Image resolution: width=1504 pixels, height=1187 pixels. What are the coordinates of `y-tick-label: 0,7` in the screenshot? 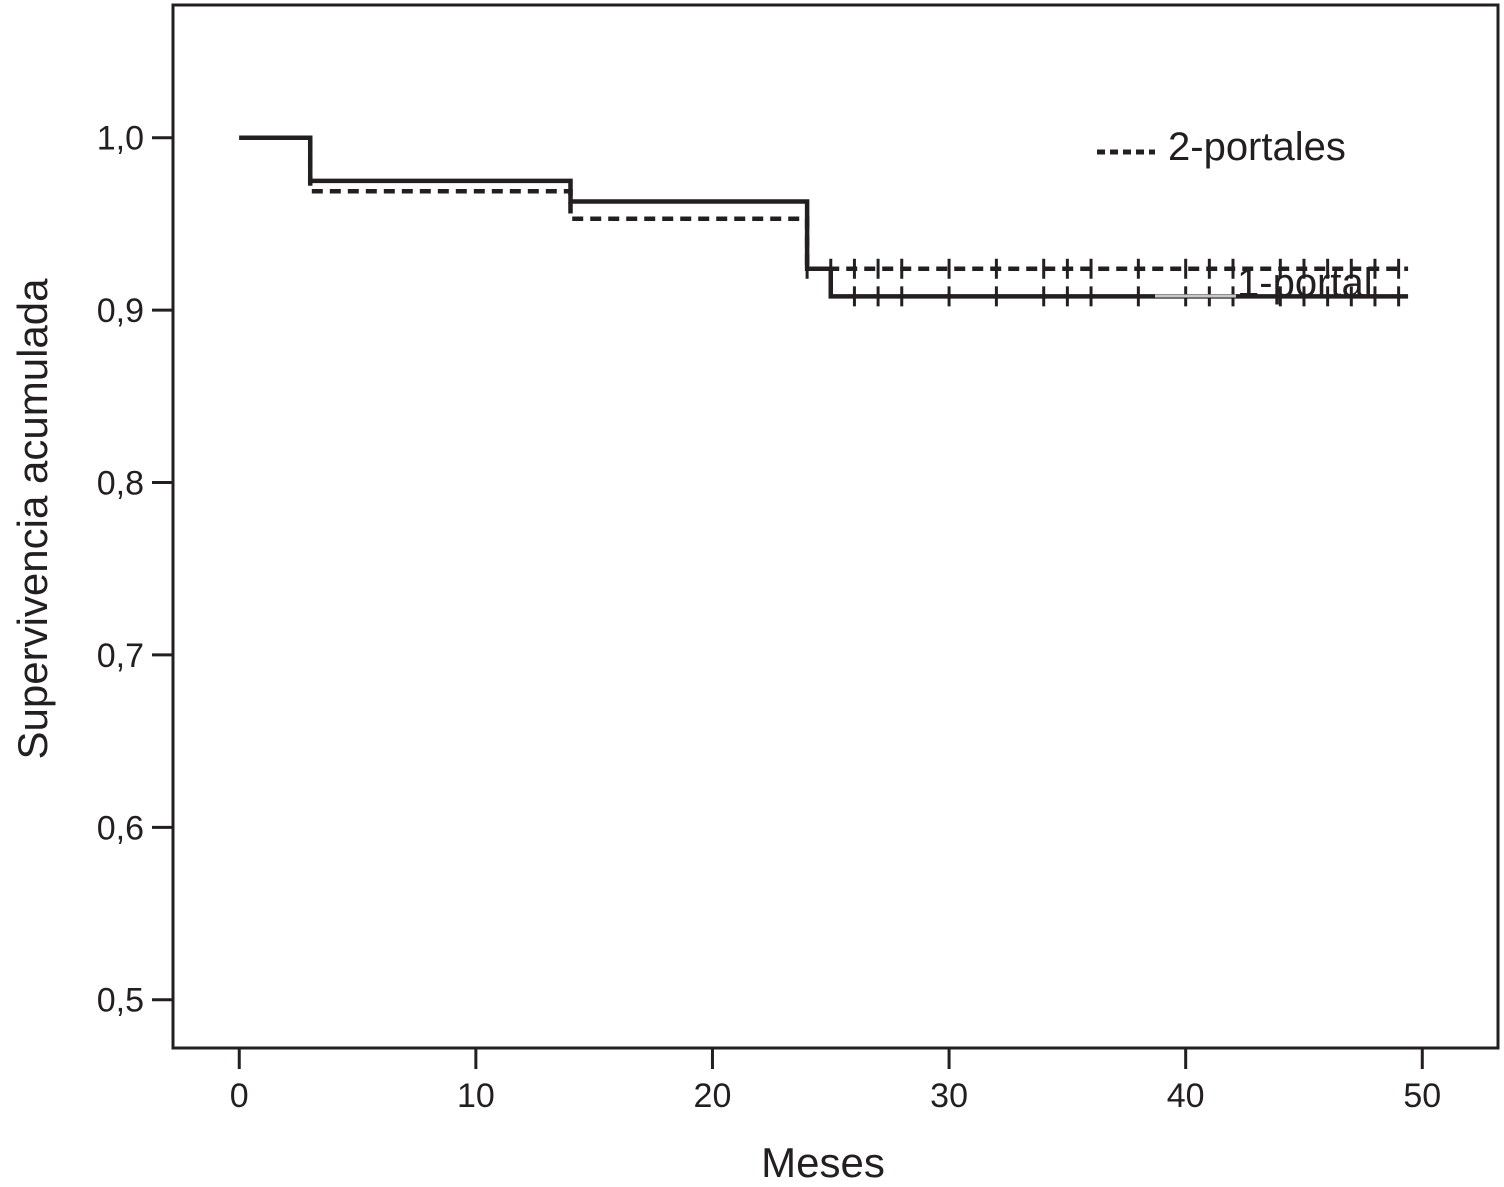 It's located at (120, 656).